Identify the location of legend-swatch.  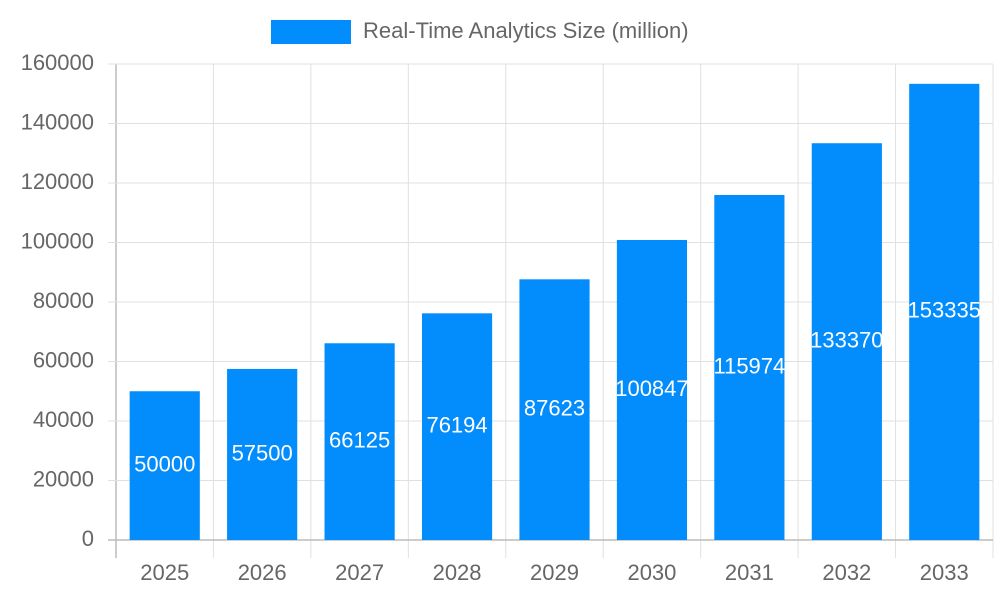
(311, 32).